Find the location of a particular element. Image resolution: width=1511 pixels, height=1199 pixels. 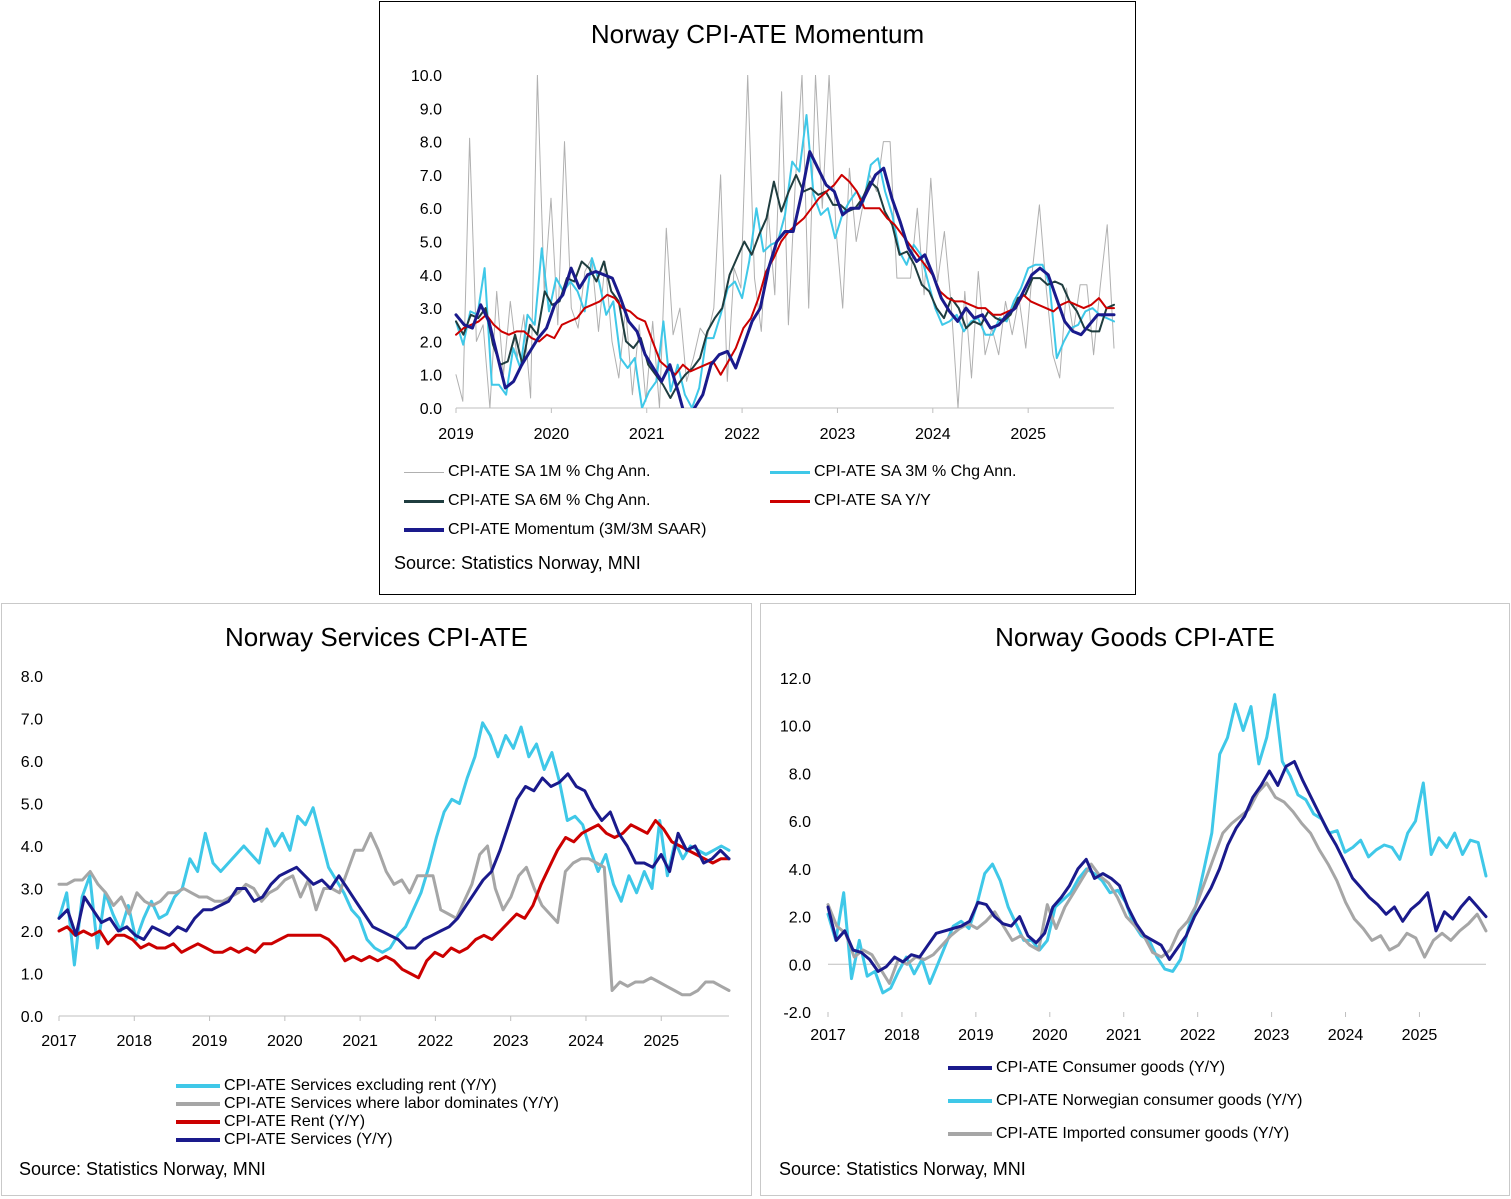

legend-item-services: CPI-ATE Services (Y/Y) is located at coordinates (284, 1140).